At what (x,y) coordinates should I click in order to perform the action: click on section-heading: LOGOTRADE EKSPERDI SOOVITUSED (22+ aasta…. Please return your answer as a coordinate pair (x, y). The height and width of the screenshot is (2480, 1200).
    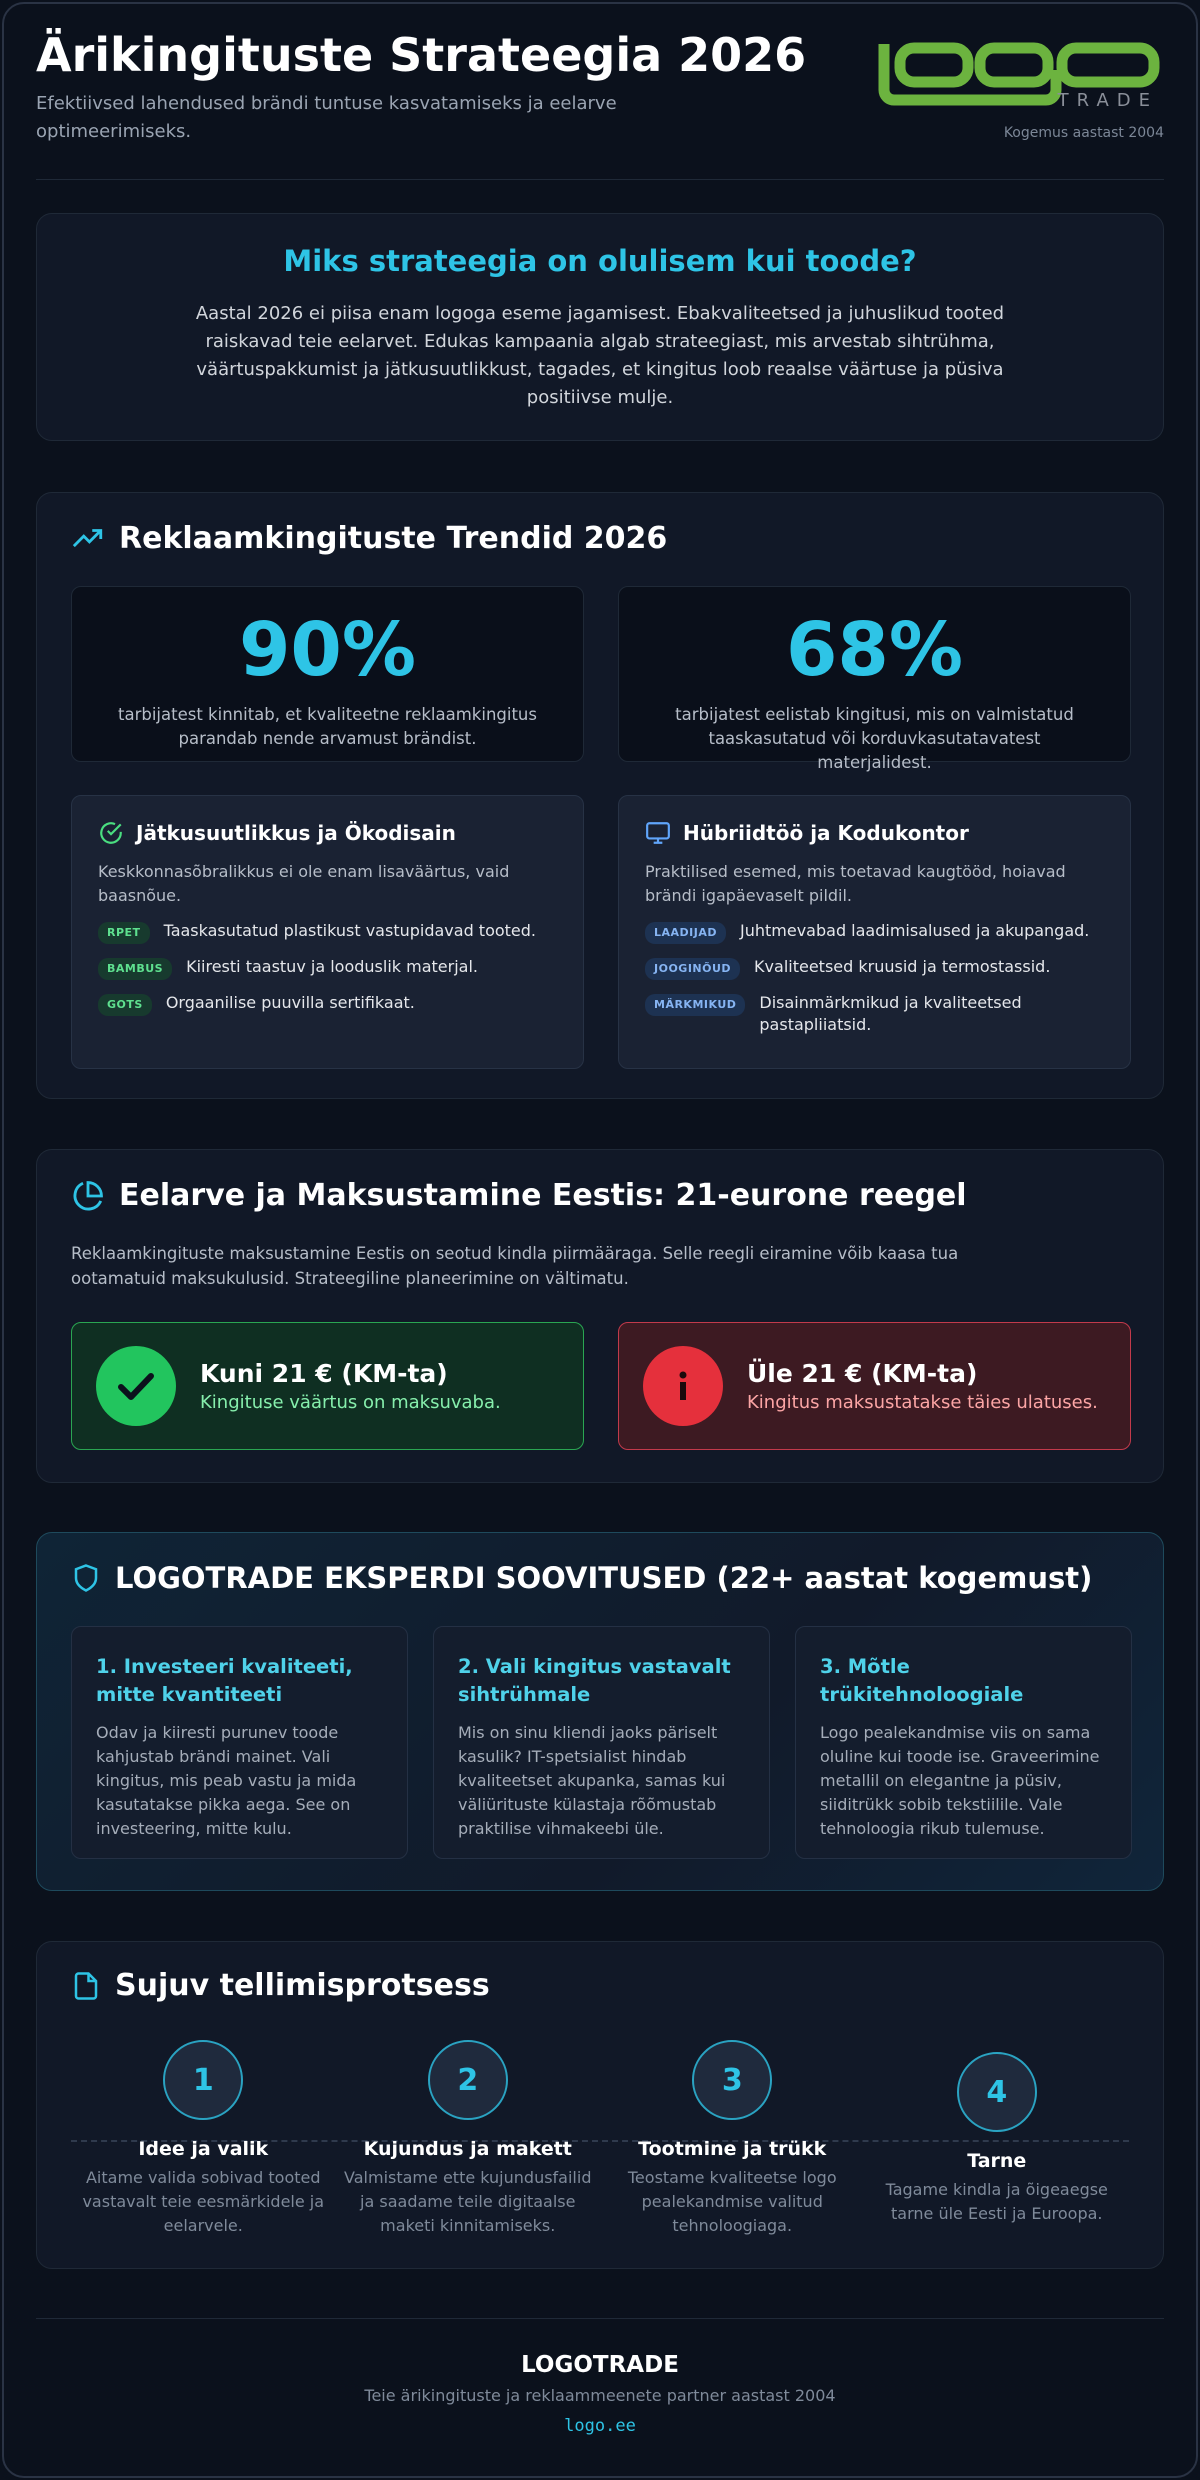
    Looking at the image, I should click on (581, 1578).